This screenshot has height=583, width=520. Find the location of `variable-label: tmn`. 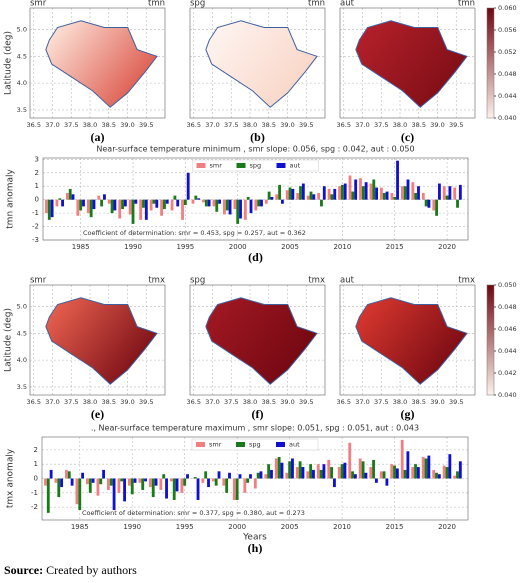

variable-label: tmn is located at coordinates (316, 4).